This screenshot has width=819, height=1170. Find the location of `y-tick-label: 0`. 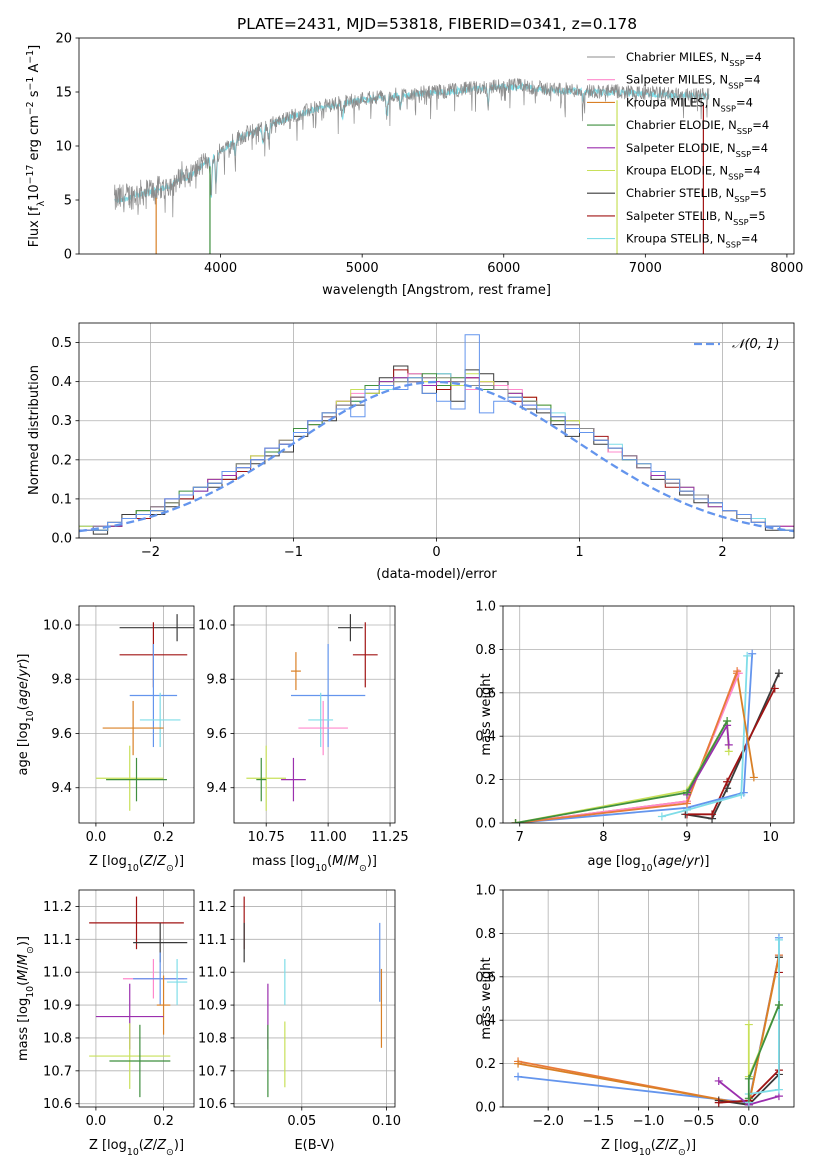

y-tick-label: 0 is located at coordinates (68, 255).